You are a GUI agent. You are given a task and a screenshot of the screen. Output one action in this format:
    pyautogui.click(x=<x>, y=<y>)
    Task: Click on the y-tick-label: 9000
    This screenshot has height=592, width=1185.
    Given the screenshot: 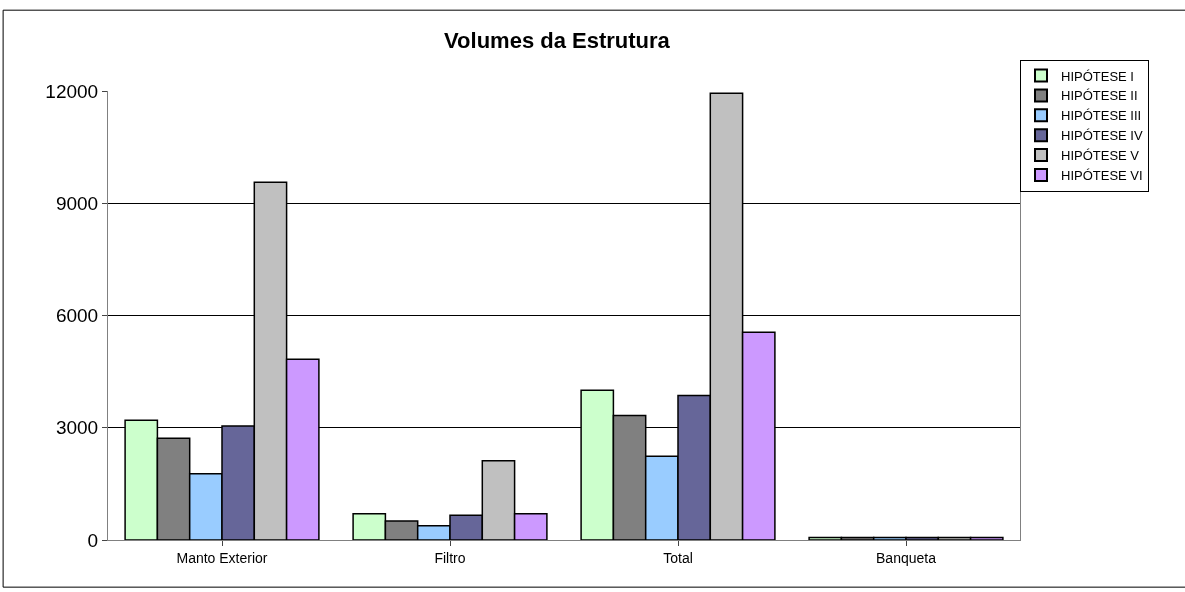 What is the action you would take?
    pyautogui.click(x=77, y=203)
    